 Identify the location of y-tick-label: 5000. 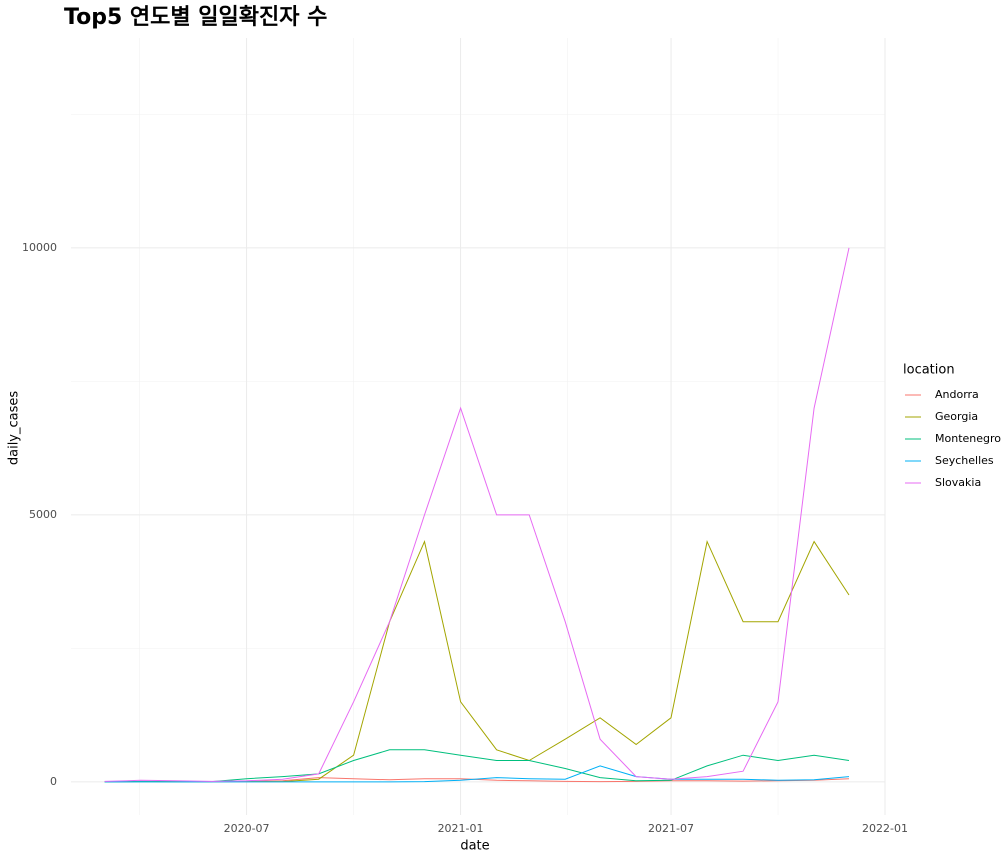
(43, 514).